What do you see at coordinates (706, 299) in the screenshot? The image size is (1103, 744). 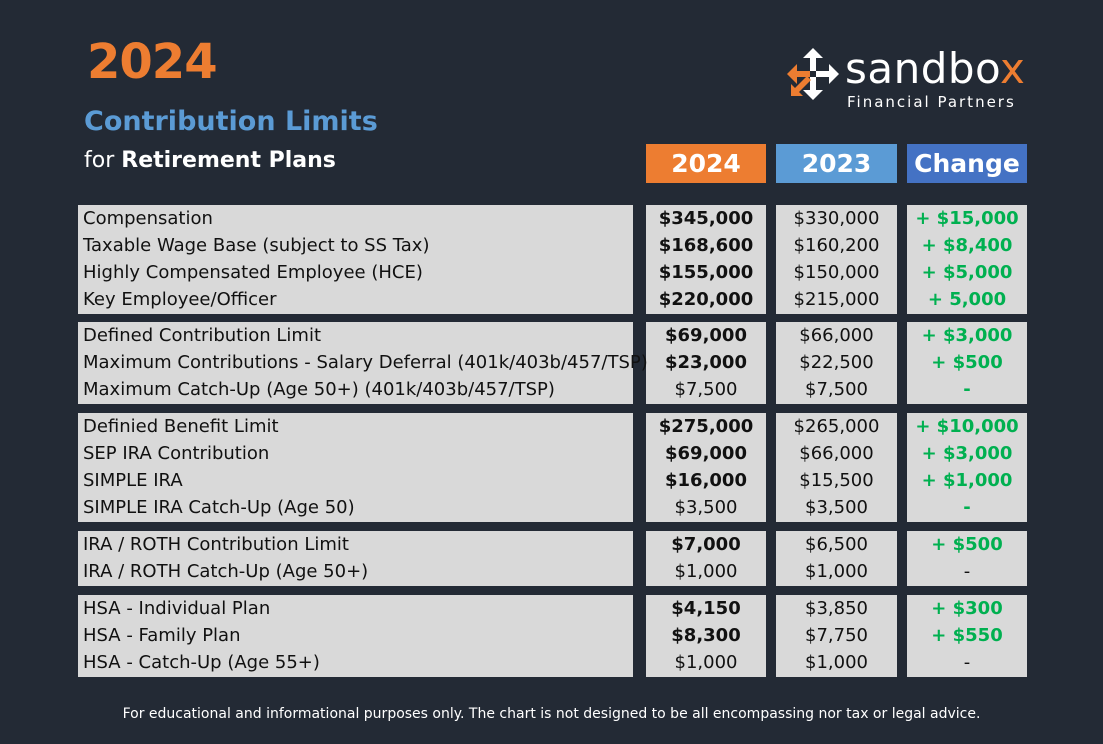 I see `value-2024: $220,000` at bounding box center [706, 299].